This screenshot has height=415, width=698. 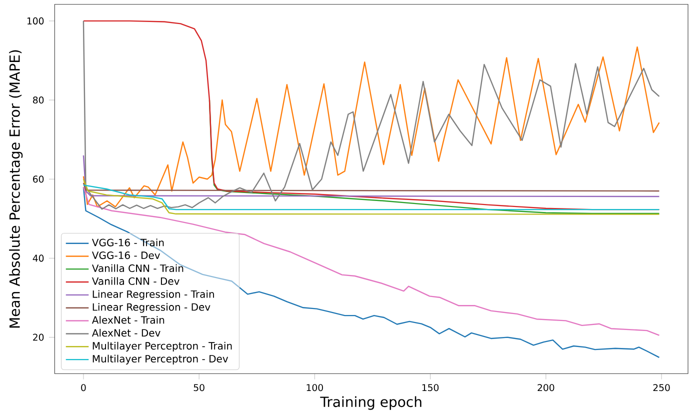 What do you see at coordinates (83, 388) in the screenshot?
I see `x-tick-label: 0` at bounding box center [83, 388].